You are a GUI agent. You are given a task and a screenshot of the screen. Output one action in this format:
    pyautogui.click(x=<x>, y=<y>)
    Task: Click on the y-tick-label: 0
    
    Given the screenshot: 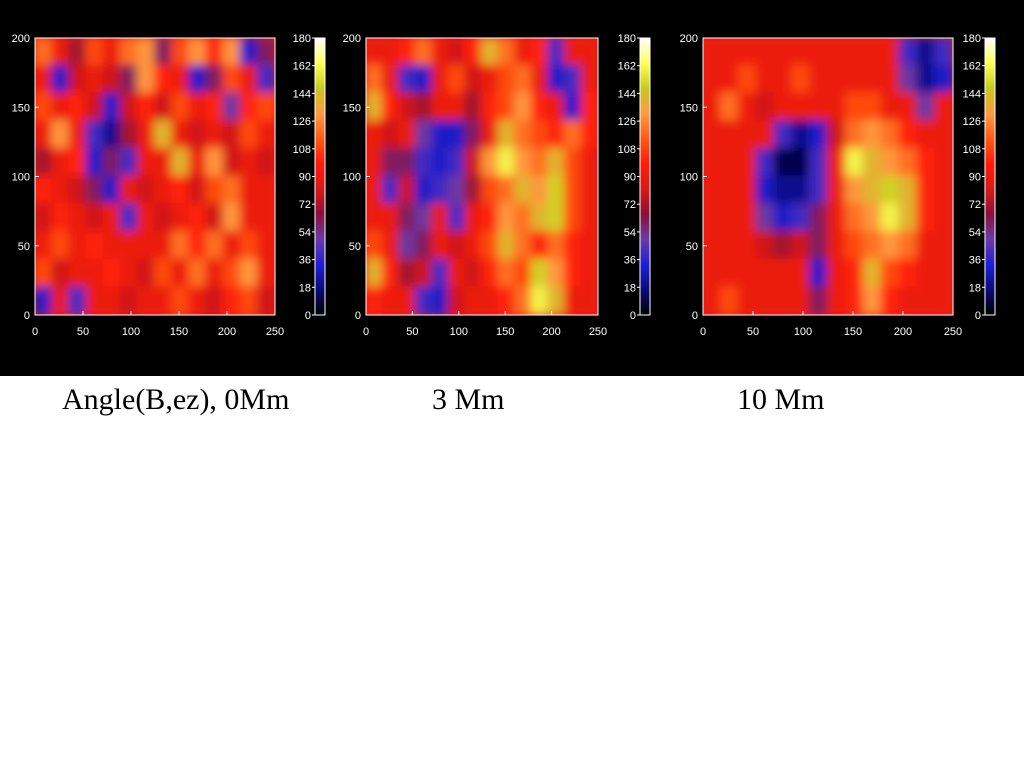 What is the action you would take?
    pyautogui.click(x=27, y=316)
    